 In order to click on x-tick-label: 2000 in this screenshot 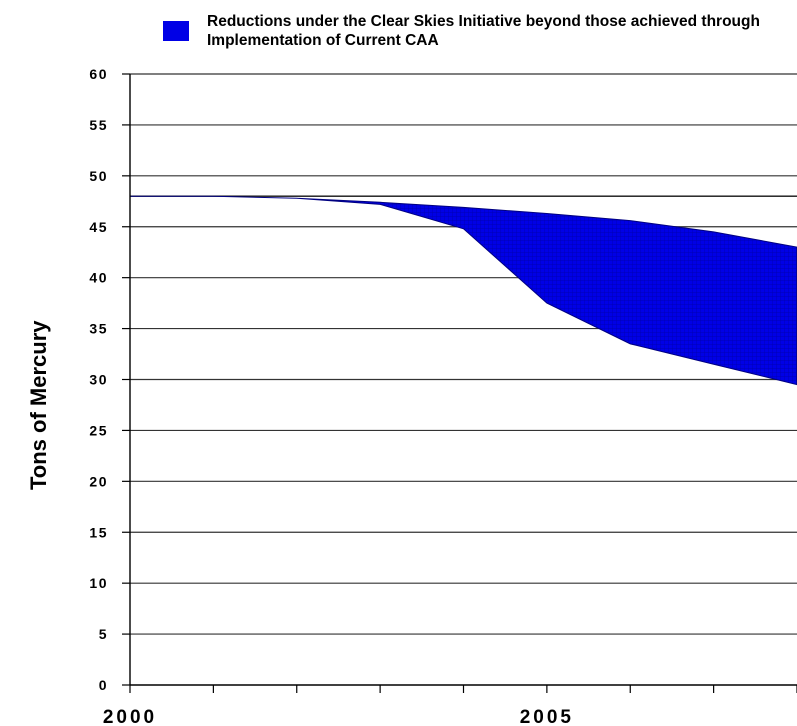, I will do `click(130, 716)`.